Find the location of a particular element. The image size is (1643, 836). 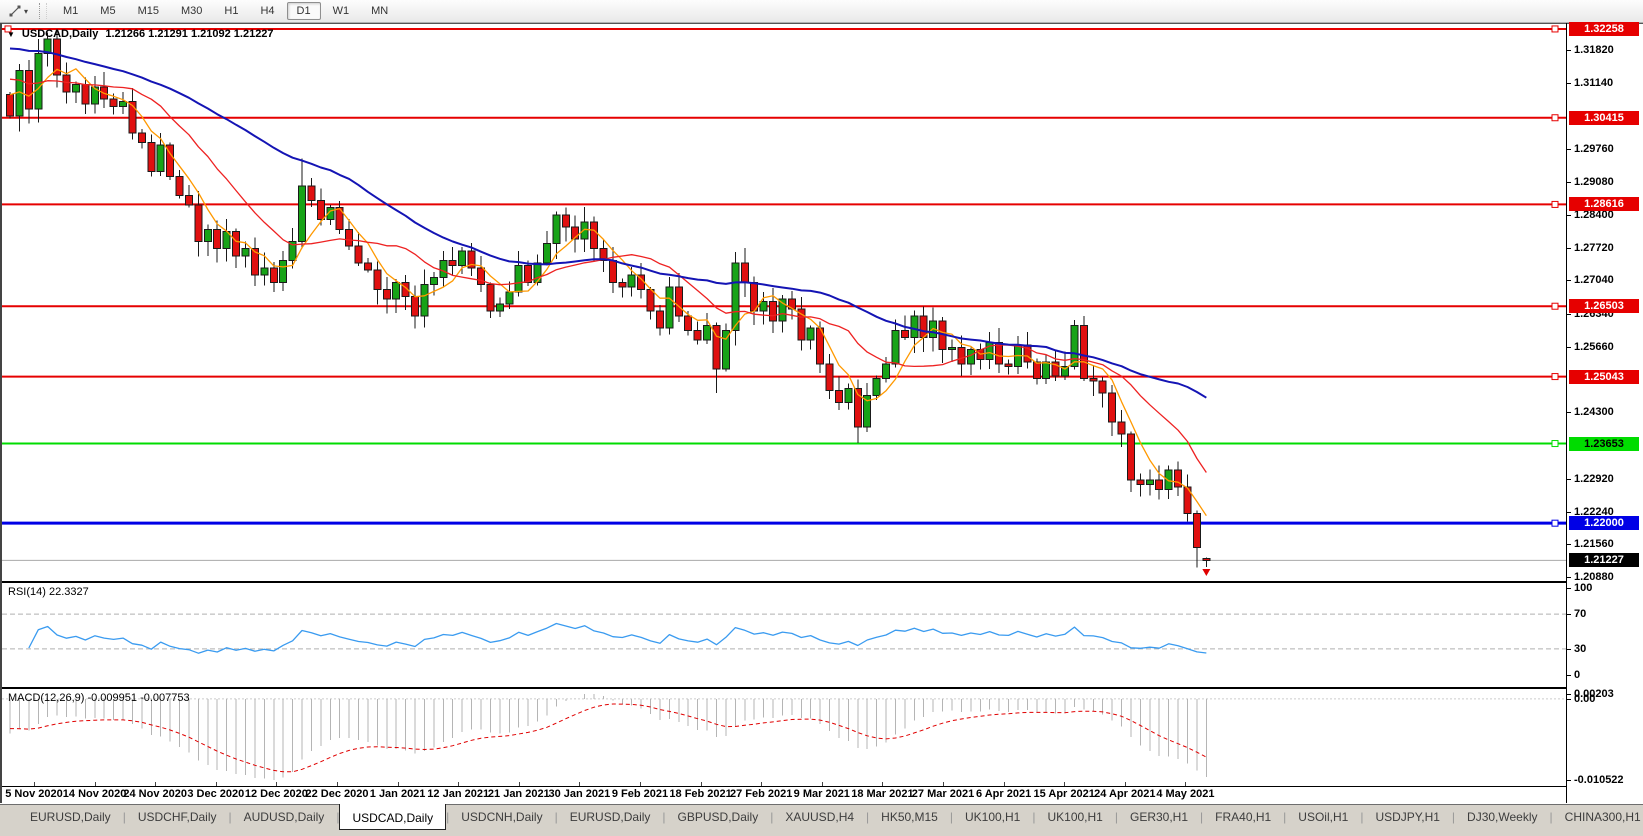

tab-fra40-h1: FRA40,H1 is located at coordinates (1243, 817).